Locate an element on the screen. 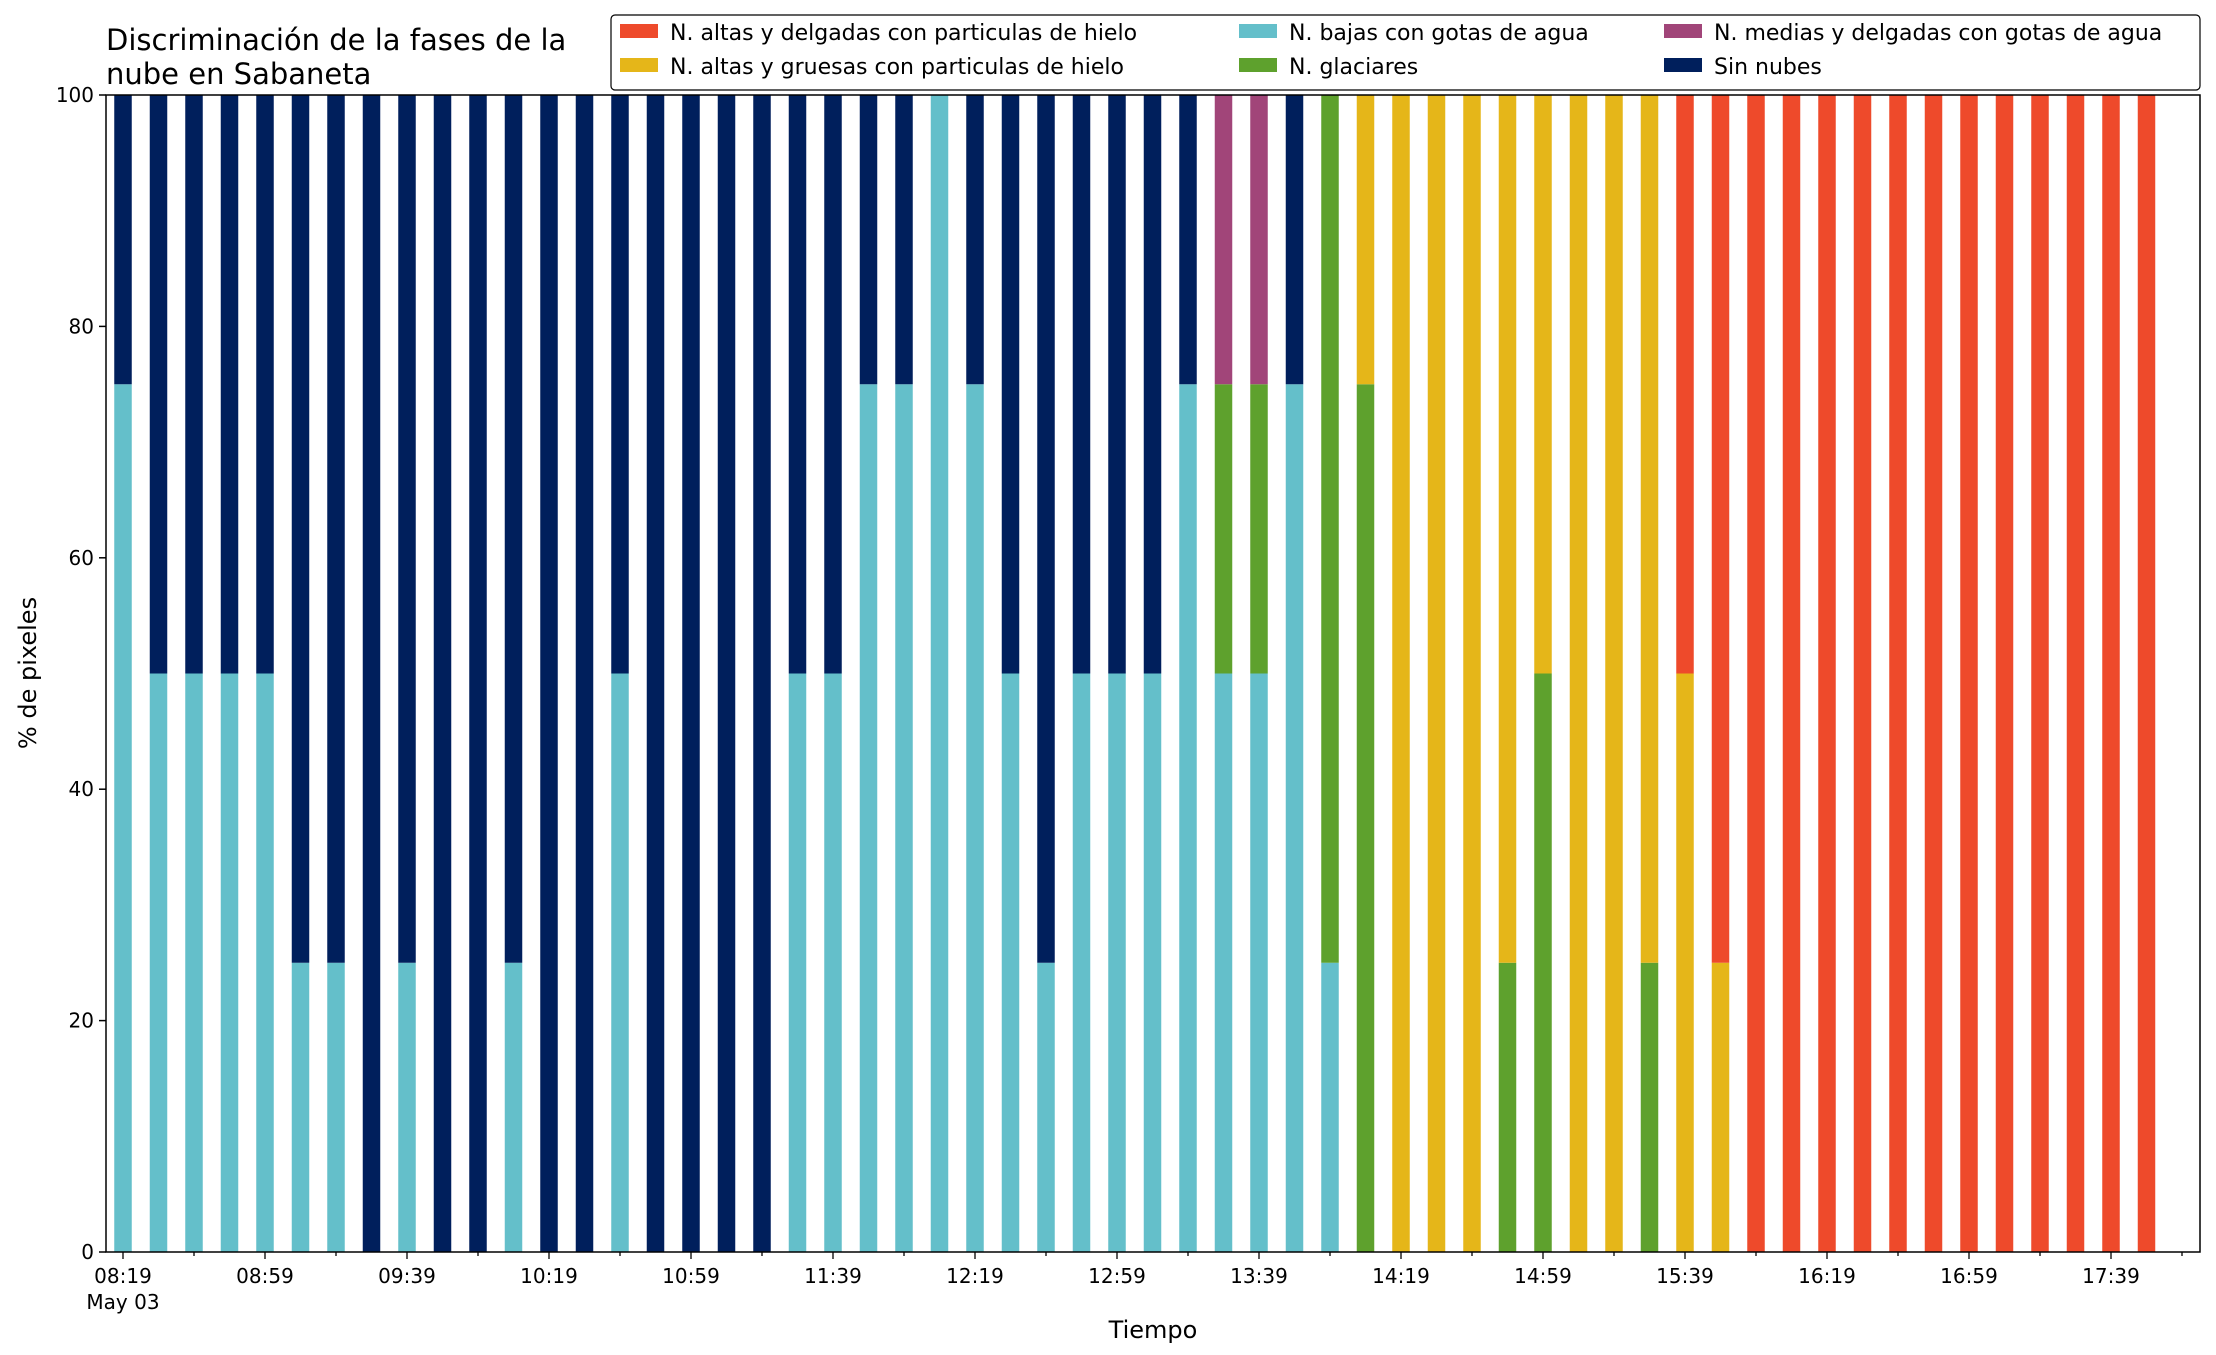 Image resolution: width=2216 pixels, height=1355 pixels. legend-label-n-glaciares: N. glaciares is located at coordinates (1353, 67).